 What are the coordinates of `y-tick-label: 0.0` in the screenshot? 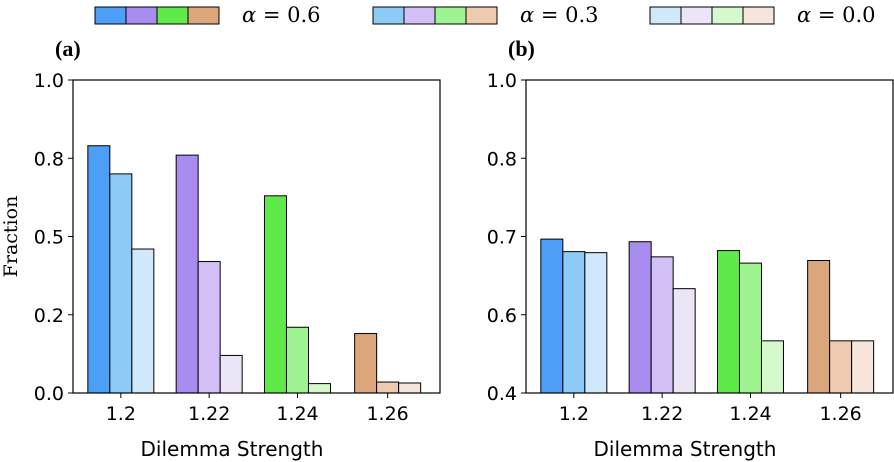 It's located at (49, 394).